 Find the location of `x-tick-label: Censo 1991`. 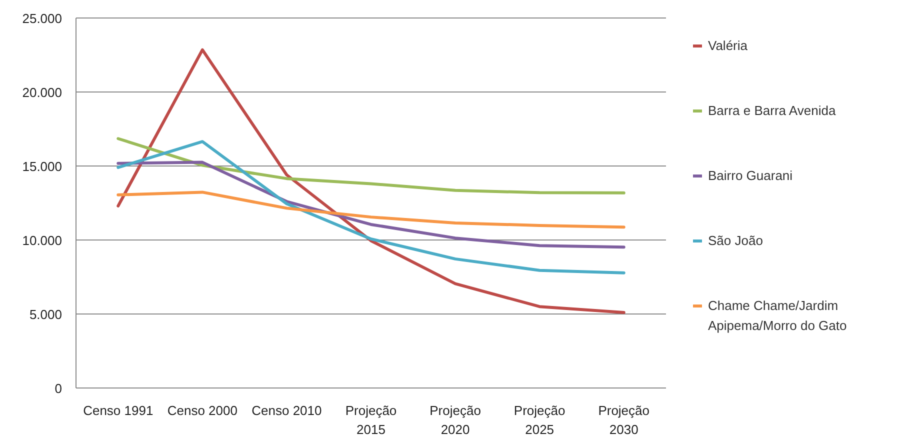

x-tick-label: Censo 1991 is located at coordinates (118, 410).